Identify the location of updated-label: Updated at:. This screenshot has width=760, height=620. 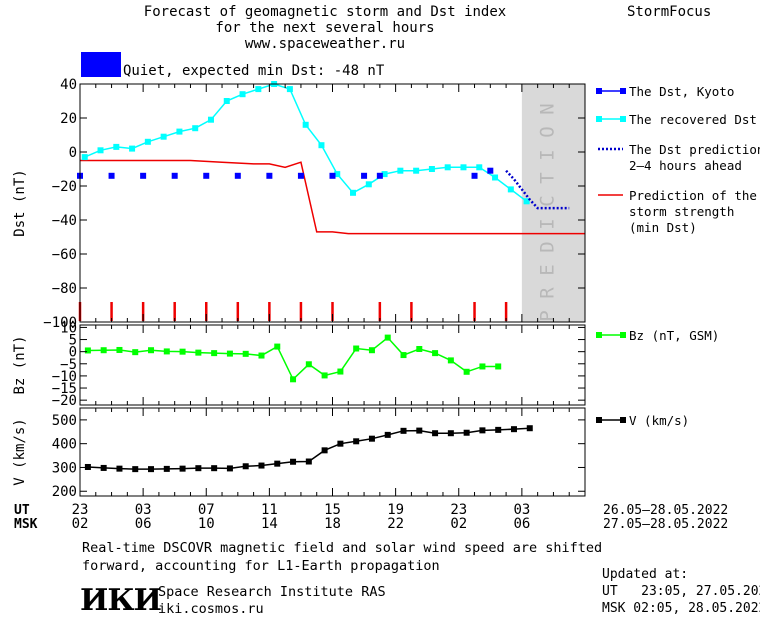
(645, 574).